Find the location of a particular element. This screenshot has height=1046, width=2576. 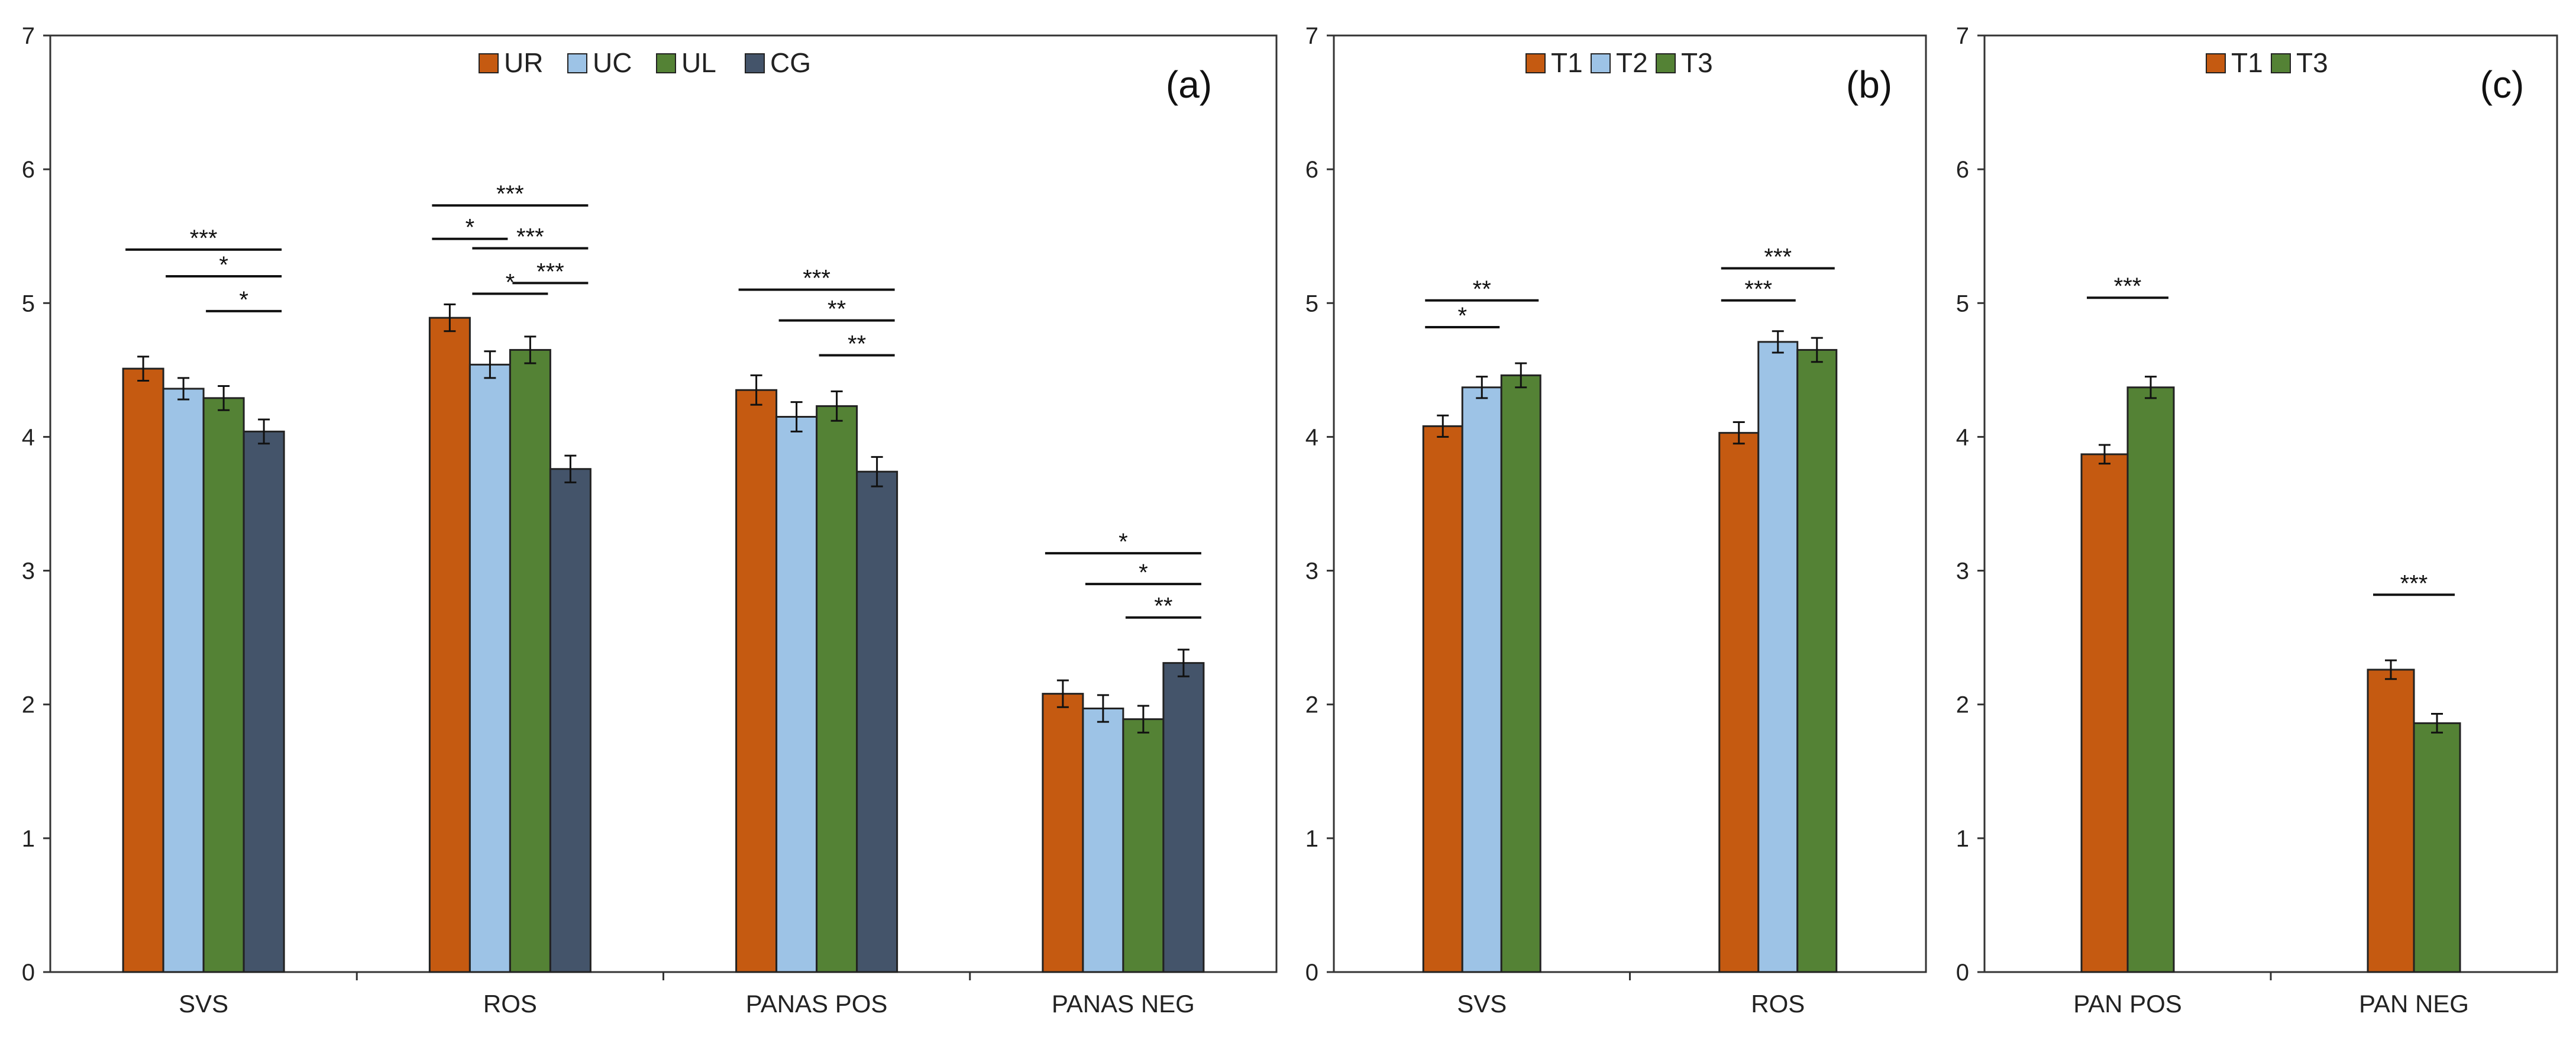

panel-label: (c) is located at coordinates (2502, 85).